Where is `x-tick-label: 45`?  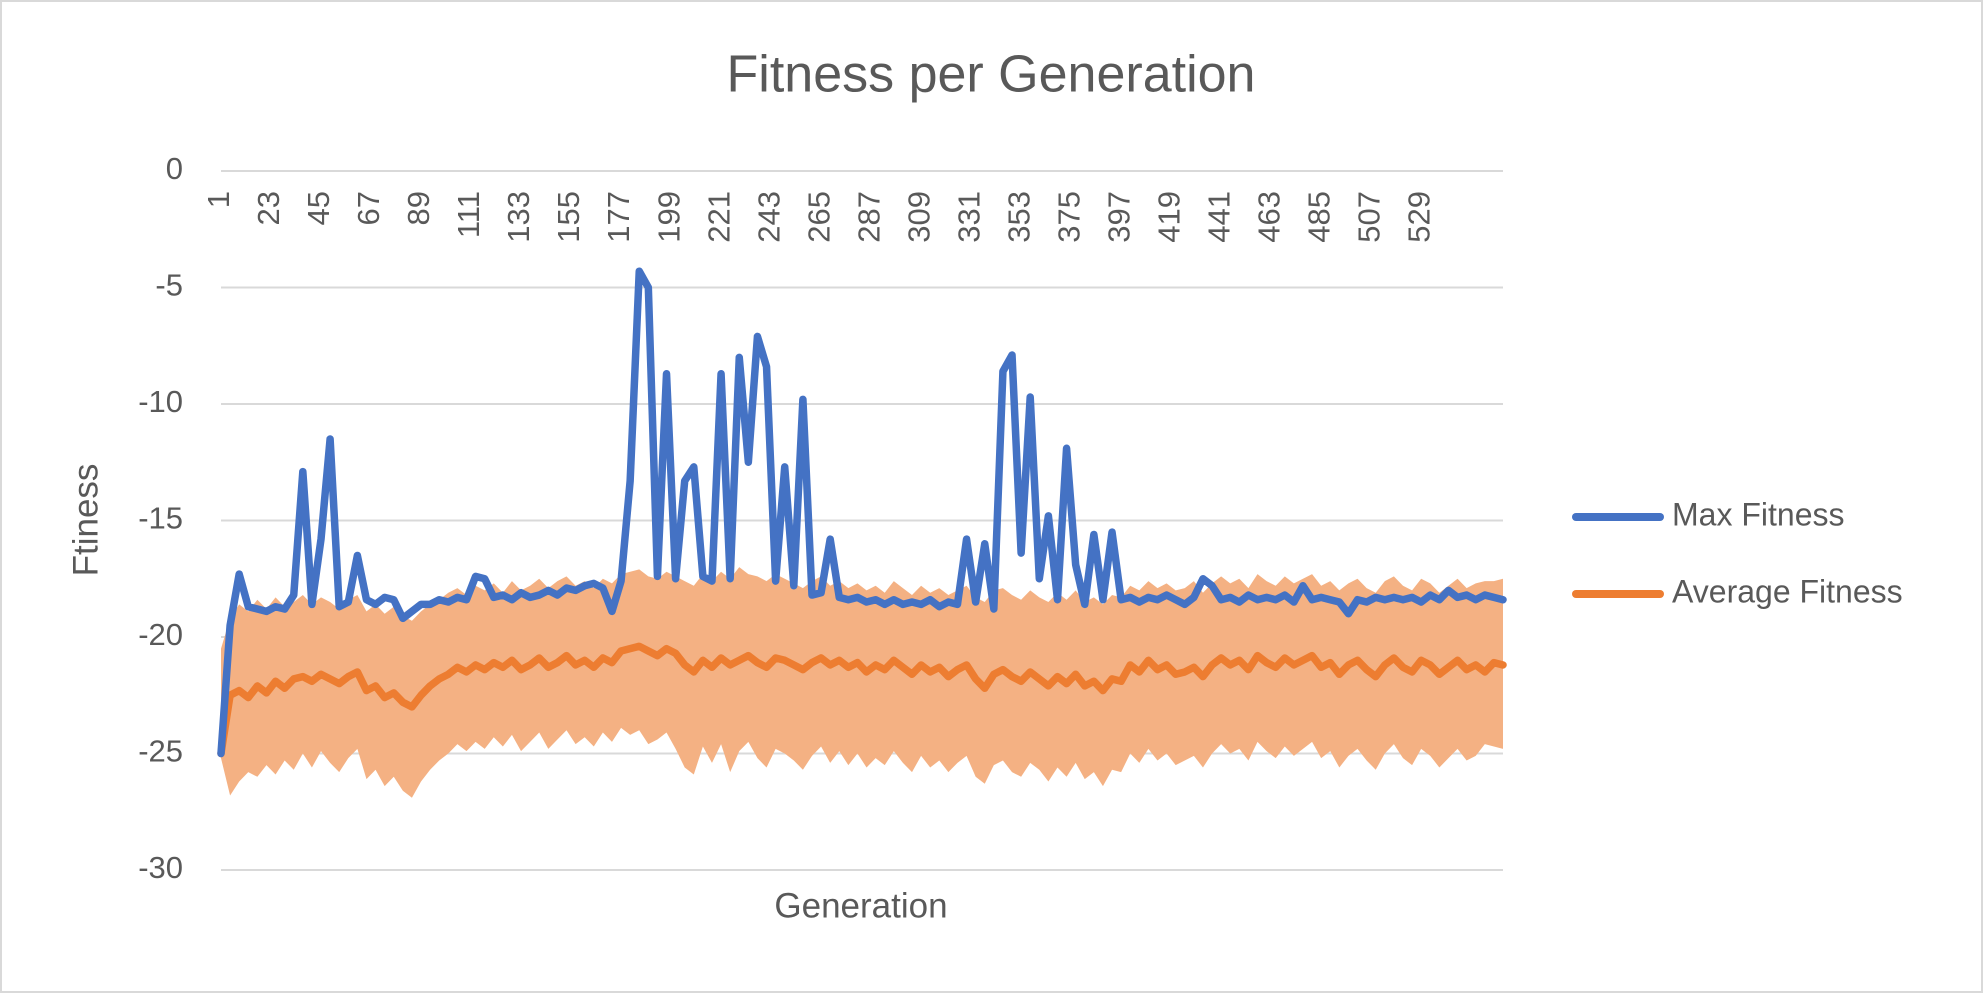 x-tick-label: 45 is located at coordinates (318, 208).